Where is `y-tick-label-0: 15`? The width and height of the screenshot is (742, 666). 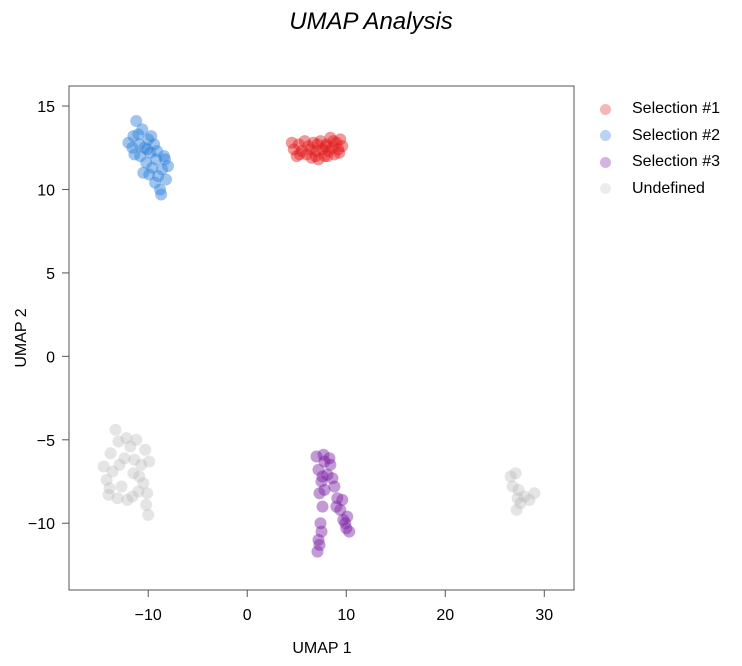
y-tick-label-0: 15 is located at coordinates (46, 107).